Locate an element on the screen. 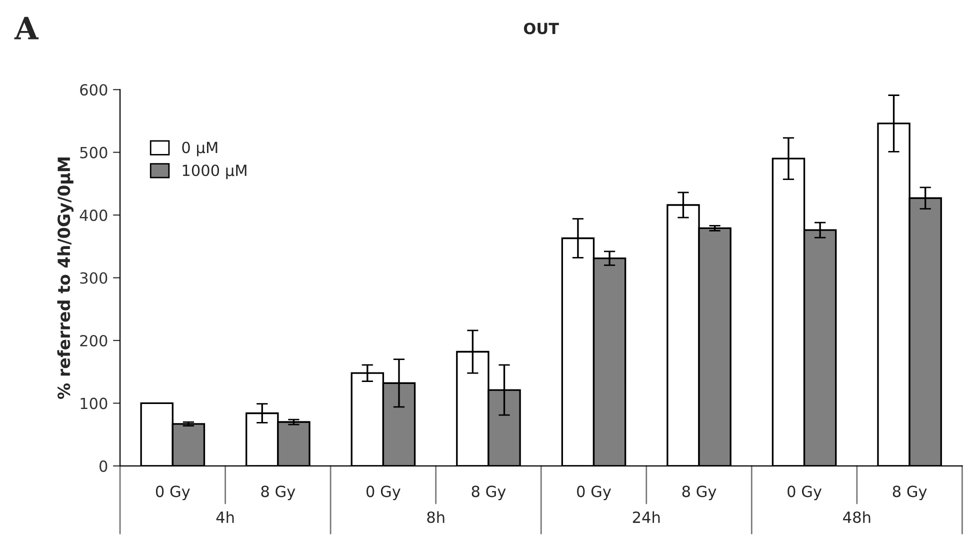 The height and width of the screenshot is (560, 968). y-axis-title: % referred to 4h/0Gy/0µM is located at coordinates (65, 278).